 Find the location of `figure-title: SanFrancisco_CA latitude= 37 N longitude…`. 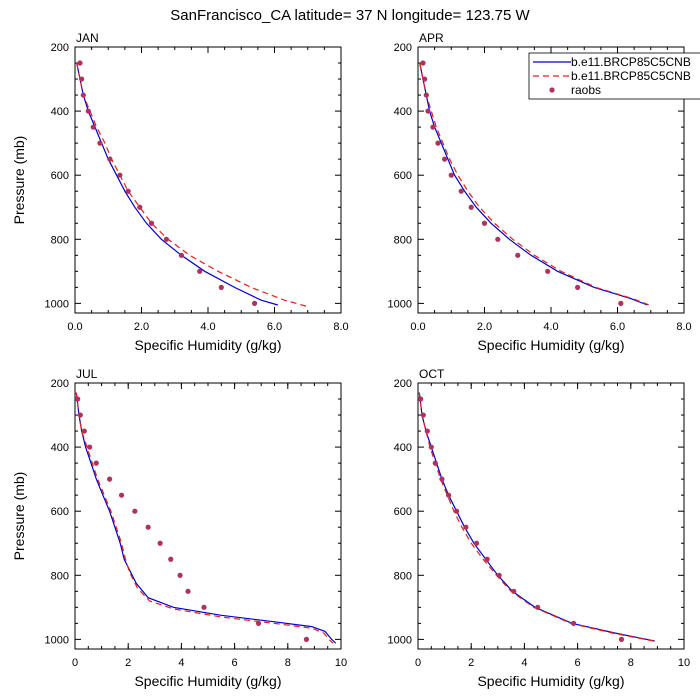

figure-title: SanFrancisco_CA latitude= 37 N longitude… is located at coordinates (350, 15).